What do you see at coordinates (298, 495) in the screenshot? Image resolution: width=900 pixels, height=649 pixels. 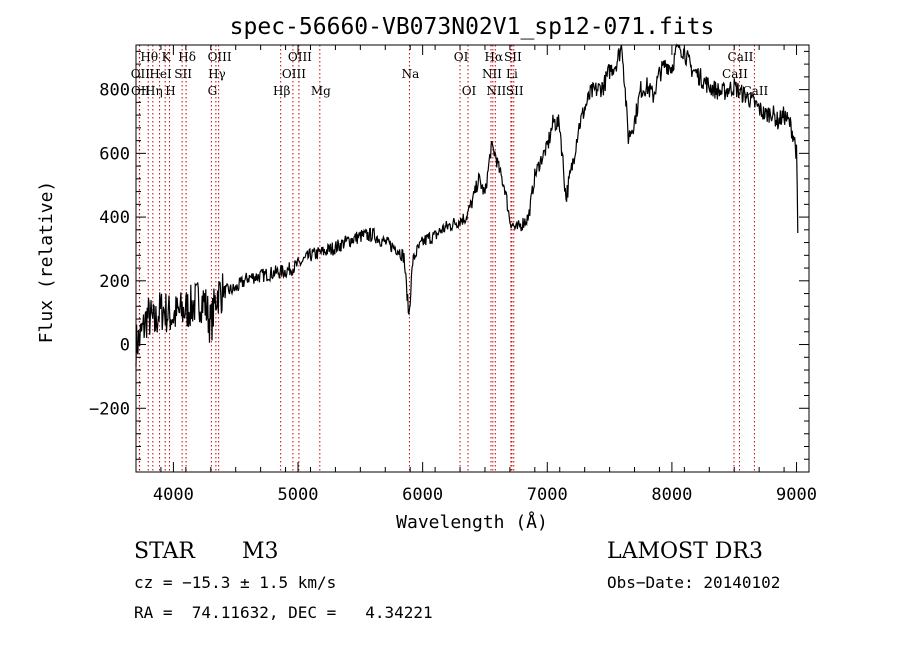 I see `x-tick-label-1: 5000` at bounding box center [298, 495].